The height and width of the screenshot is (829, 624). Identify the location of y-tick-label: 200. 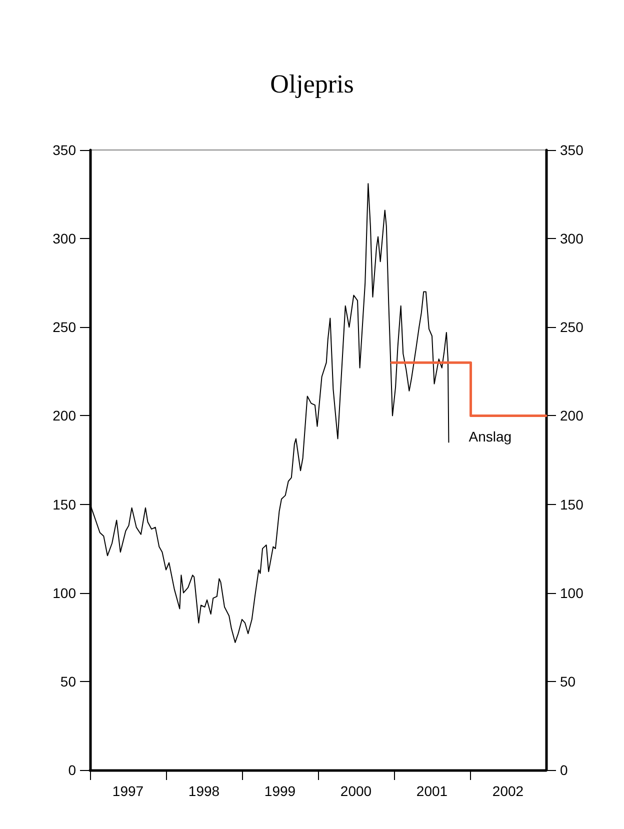
(64, 416).